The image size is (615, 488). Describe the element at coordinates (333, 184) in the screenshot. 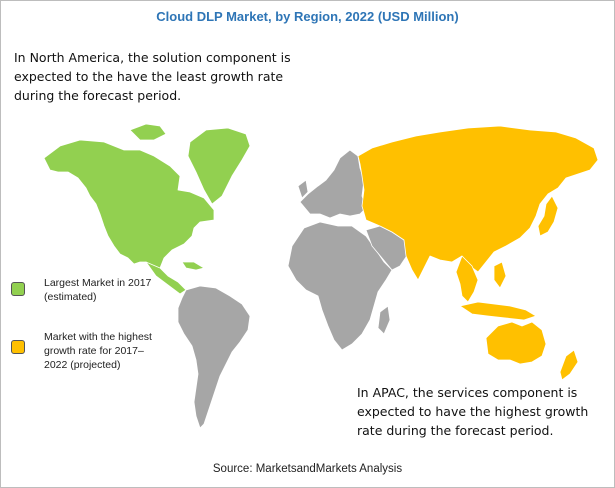

I see `europe-region` at that location.